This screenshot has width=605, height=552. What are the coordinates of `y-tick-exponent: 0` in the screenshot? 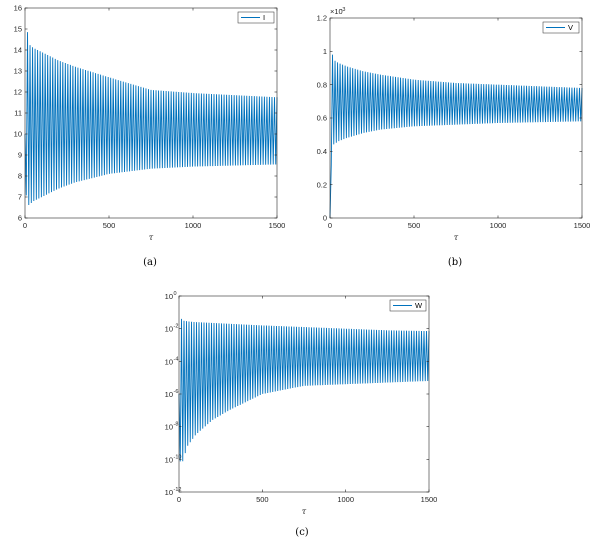 It's located at (175, 294).